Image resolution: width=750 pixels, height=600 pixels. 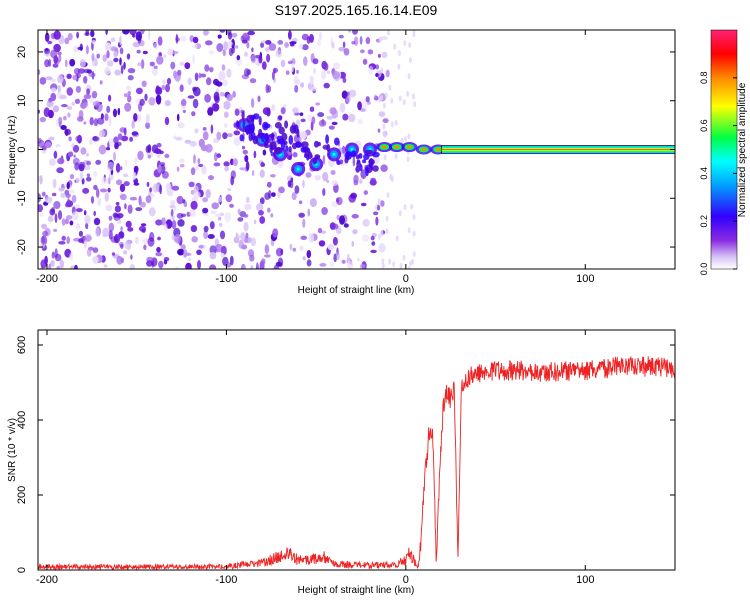 I want to click on spectrogram-features, so click(x=455, y=144).